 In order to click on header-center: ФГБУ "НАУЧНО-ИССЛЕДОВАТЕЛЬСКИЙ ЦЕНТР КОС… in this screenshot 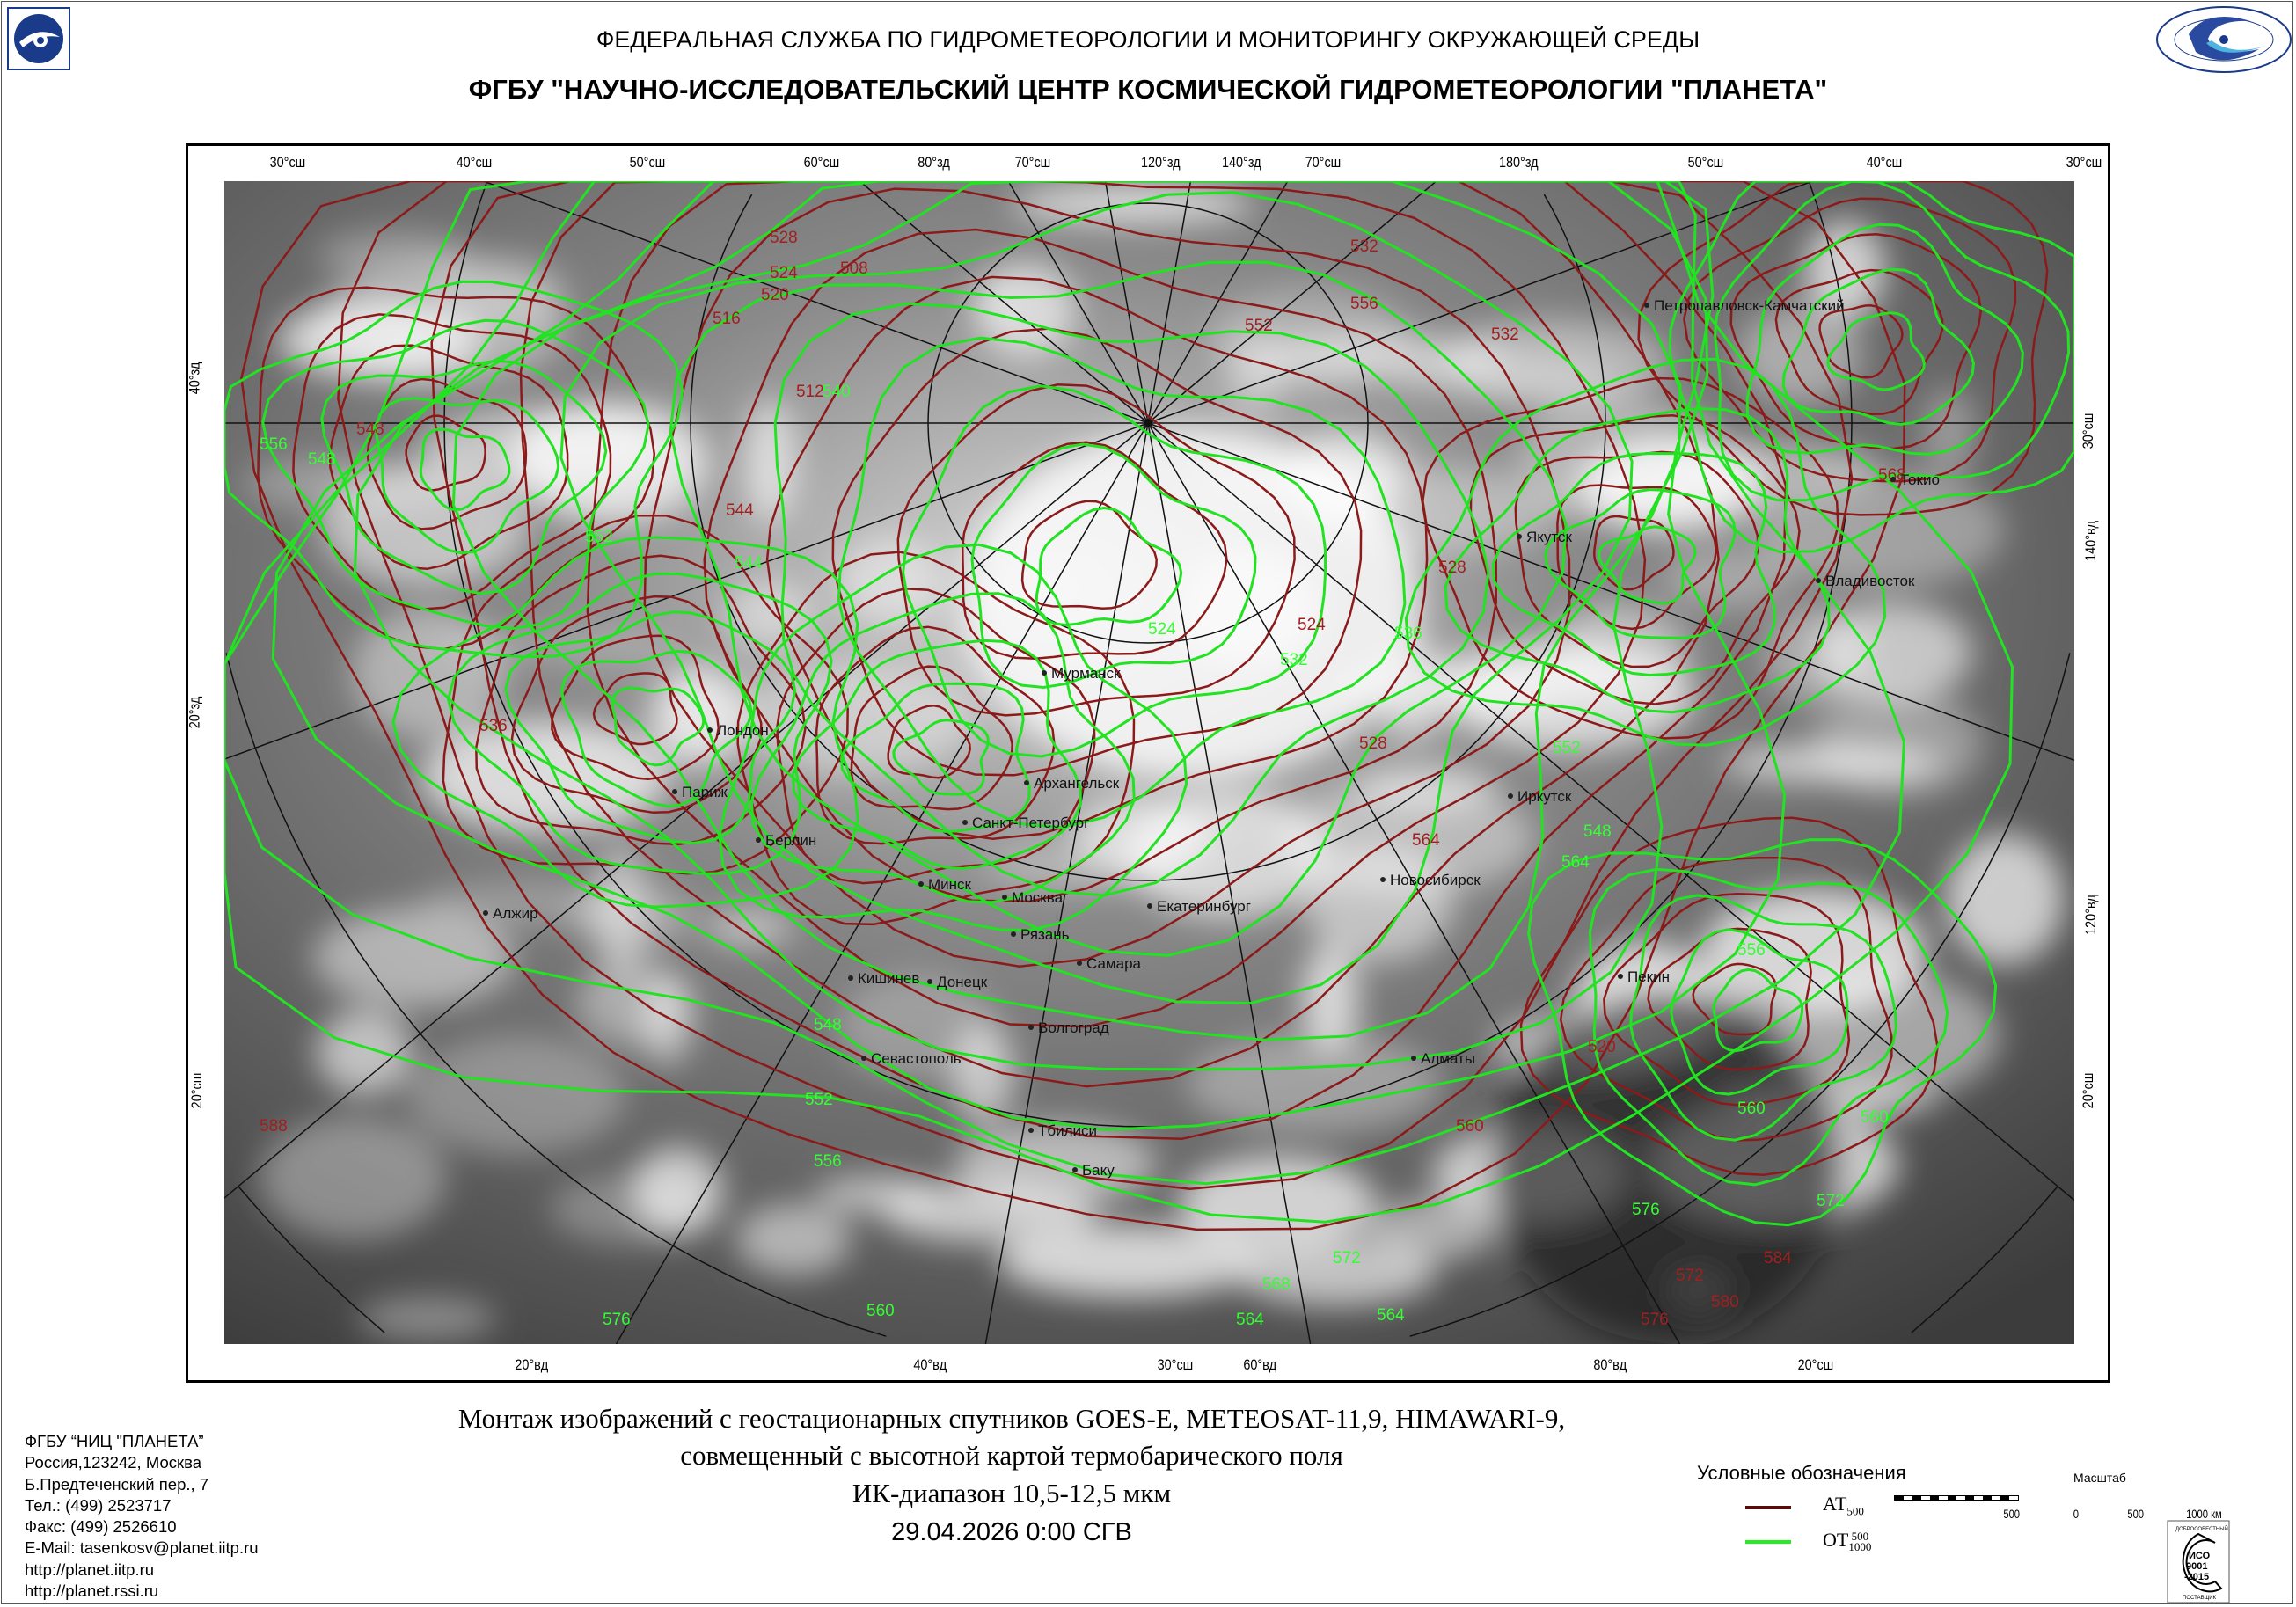, I will do `click(1148, 89)`.